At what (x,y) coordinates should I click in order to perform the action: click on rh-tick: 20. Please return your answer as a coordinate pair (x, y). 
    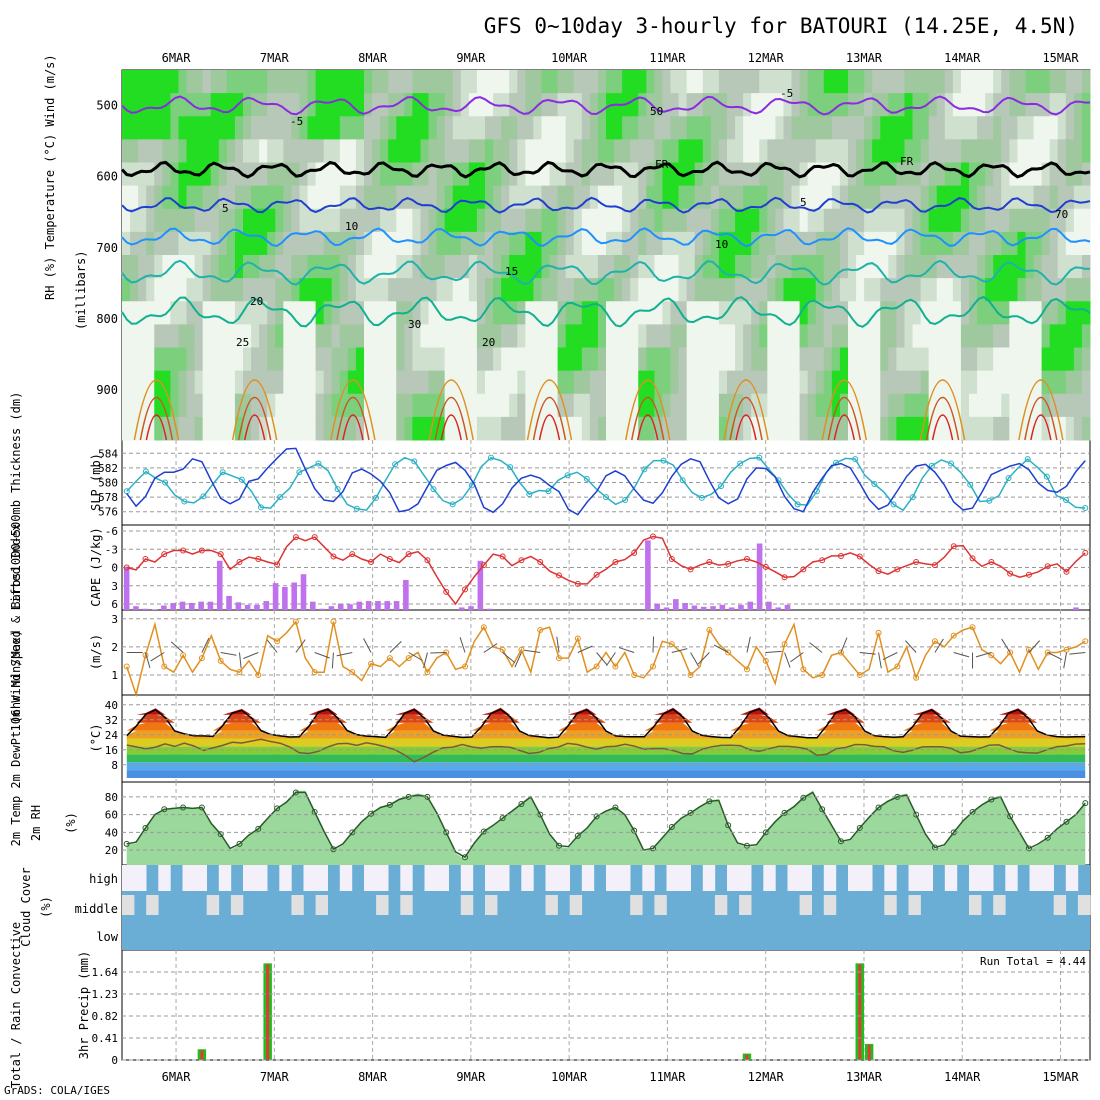
    Looking at the image, I should click on (111, 850).